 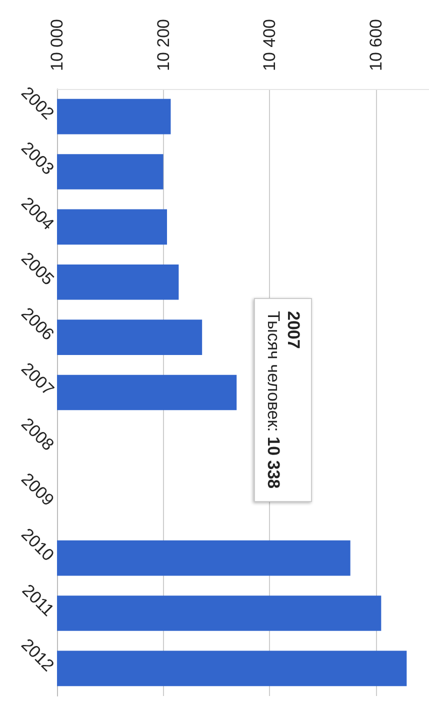 I want to click on x-tick-label: 10 600, so click(x=376, y=45).